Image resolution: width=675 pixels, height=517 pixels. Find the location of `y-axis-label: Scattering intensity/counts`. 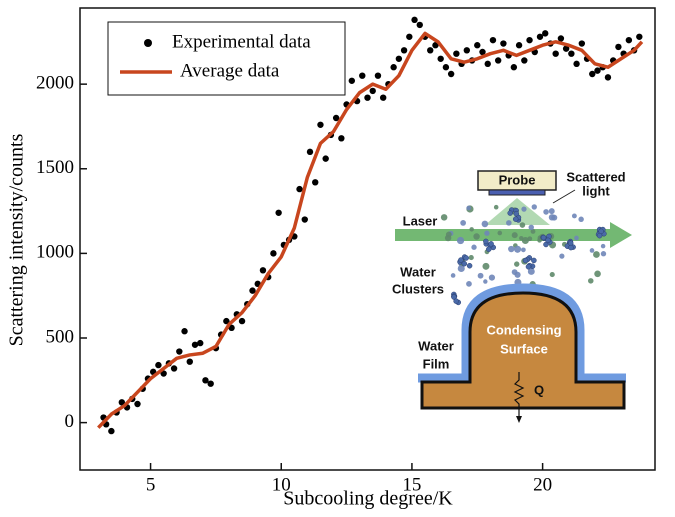

y-axis-label: Scattering intensity/counts is located at coordinates (17, 239).